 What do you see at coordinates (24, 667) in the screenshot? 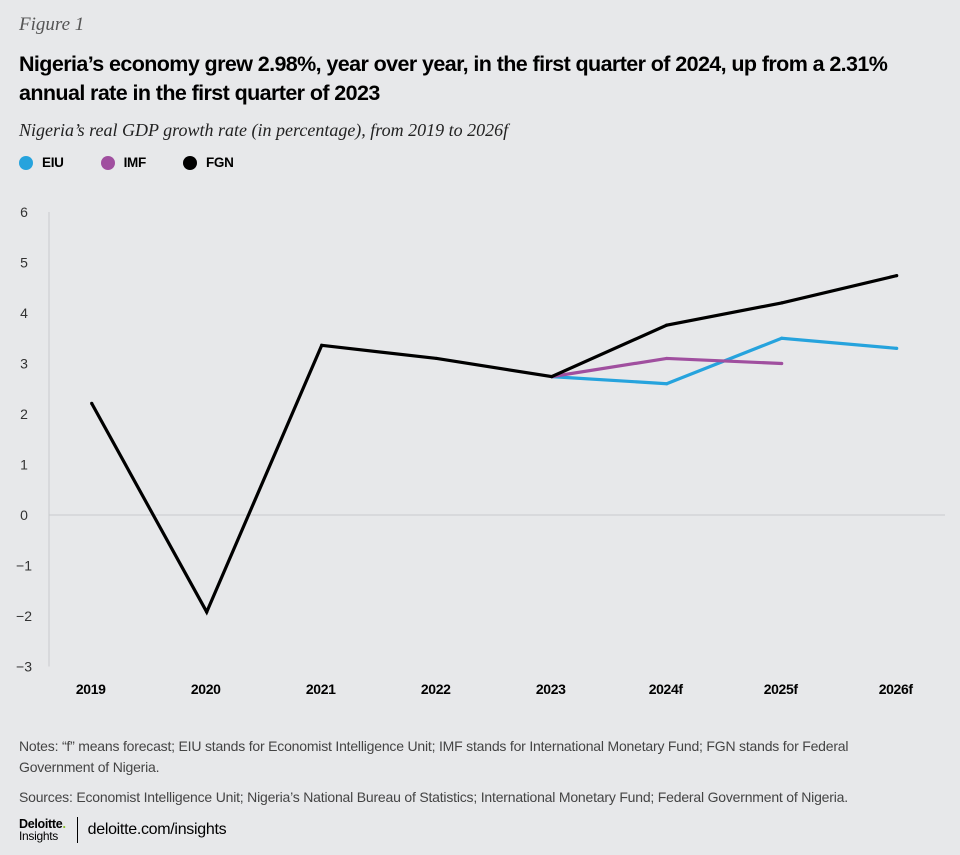
I see `y-tick-label: −3` at bounding box center [24, 667].